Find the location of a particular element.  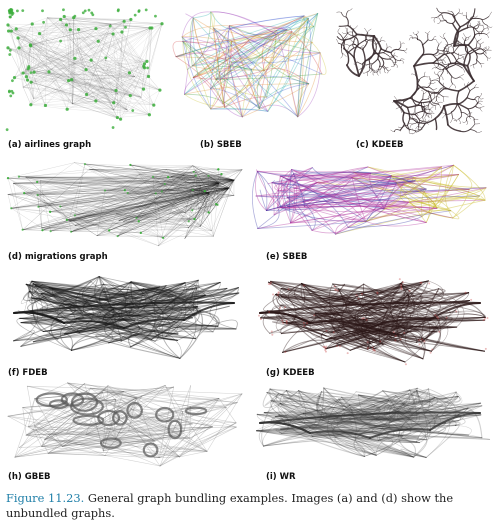

panel-h-gbeb is located at coordinates (125, 424).